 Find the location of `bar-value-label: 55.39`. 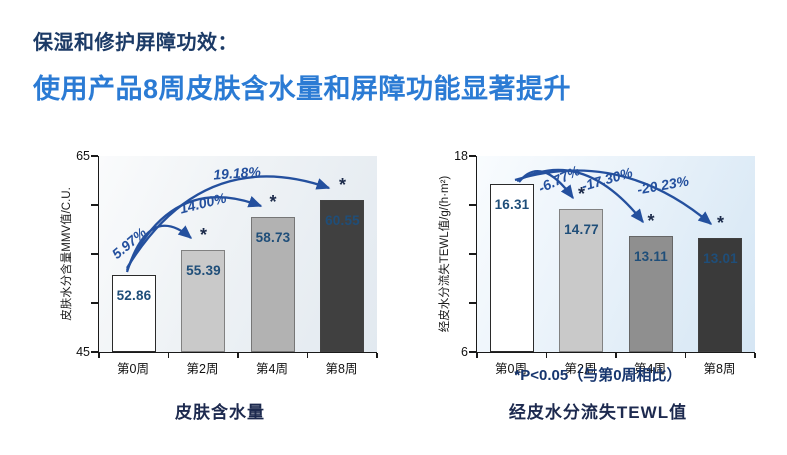

bar-value-label: 55.39 is located at coordinates (203, 271).